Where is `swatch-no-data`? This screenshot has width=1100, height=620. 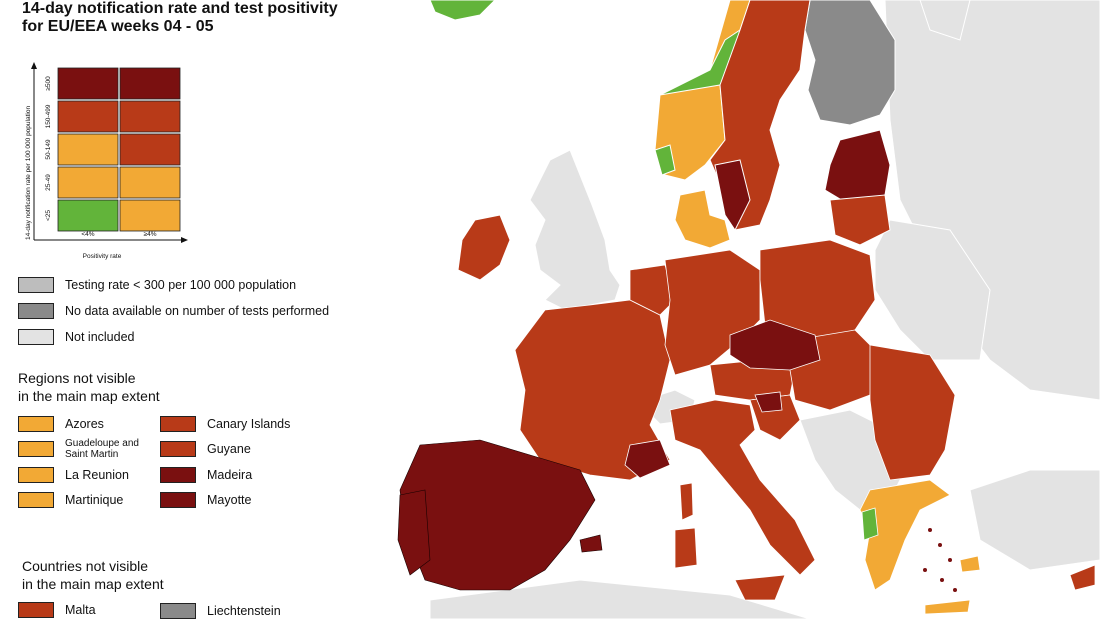 swatch-no-data is located at coordinates (36, 311).